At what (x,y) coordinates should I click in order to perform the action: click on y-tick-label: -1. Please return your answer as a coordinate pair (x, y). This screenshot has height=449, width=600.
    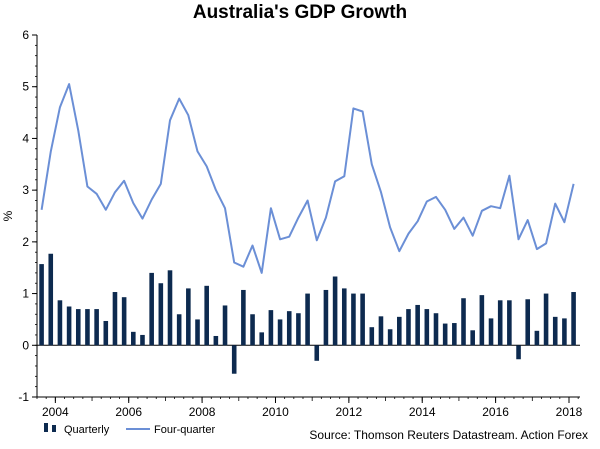
    Looking at the image, I should click on (23, 397).